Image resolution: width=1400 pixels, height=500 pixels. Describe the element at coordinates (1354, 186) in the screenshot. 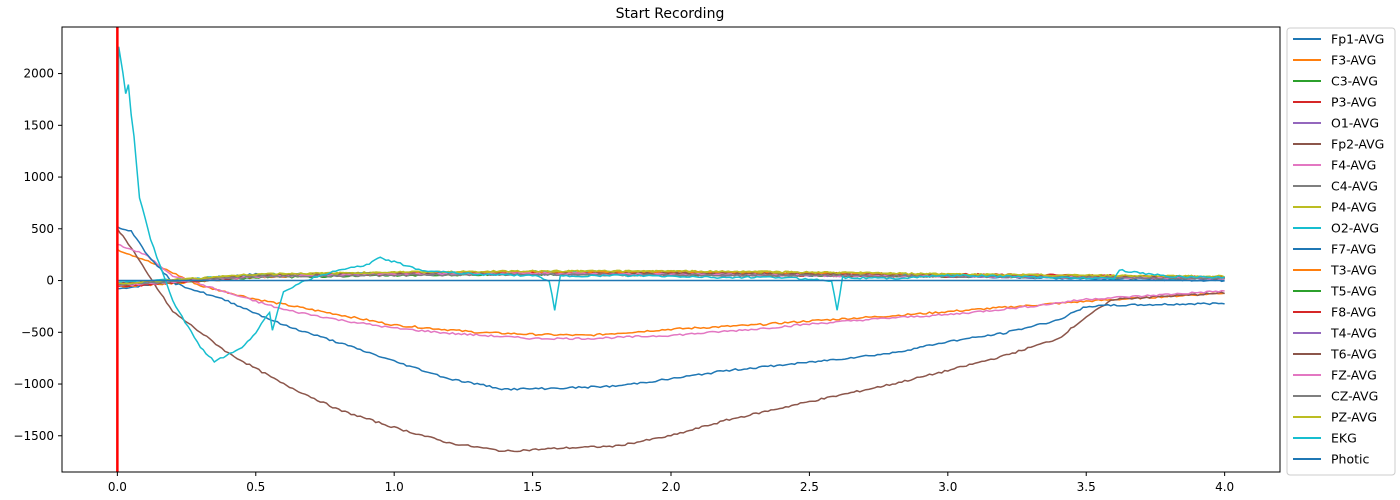

I see `legend-label: C4-AVG` at that location.